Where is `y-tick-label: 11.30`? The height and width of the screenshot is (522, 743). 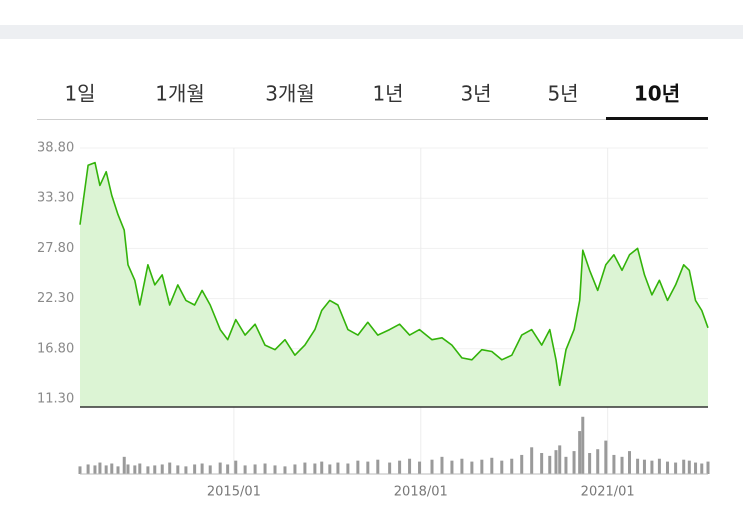
y-tick-label: 11.30 is located at coordinates (55, 399).